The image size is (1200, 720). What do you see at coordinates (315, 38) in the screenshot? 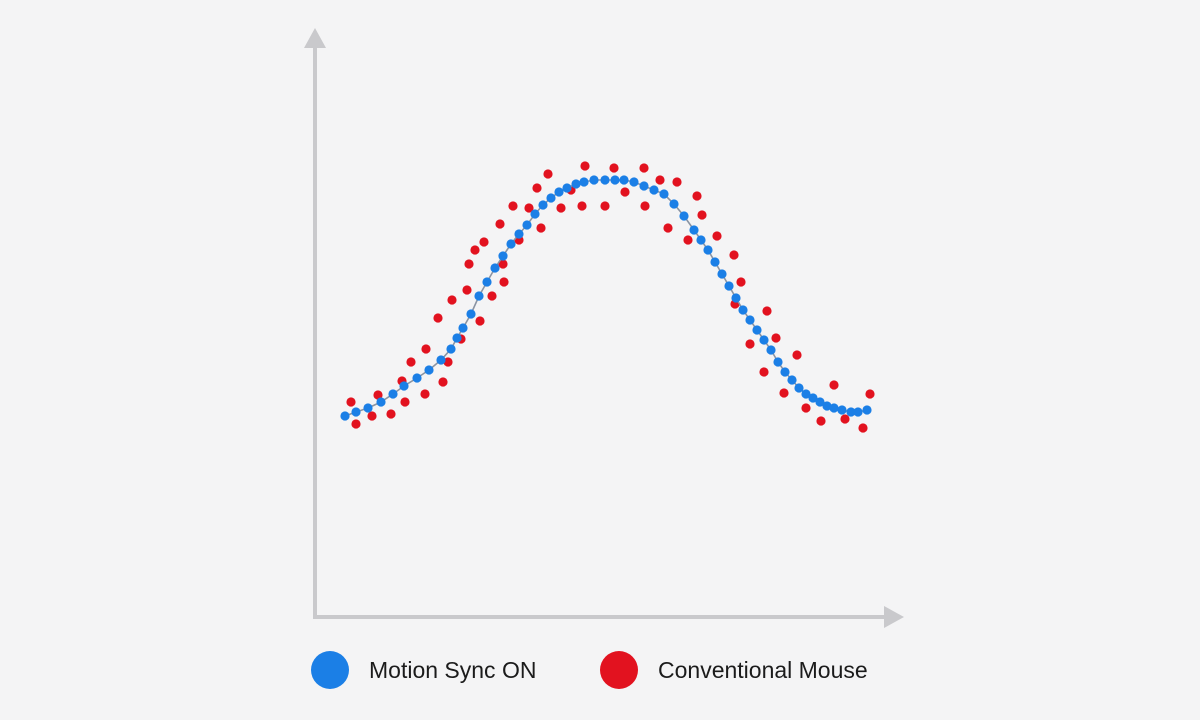
I see `y-axis-arrowhead` at bounding box center [315, 38].